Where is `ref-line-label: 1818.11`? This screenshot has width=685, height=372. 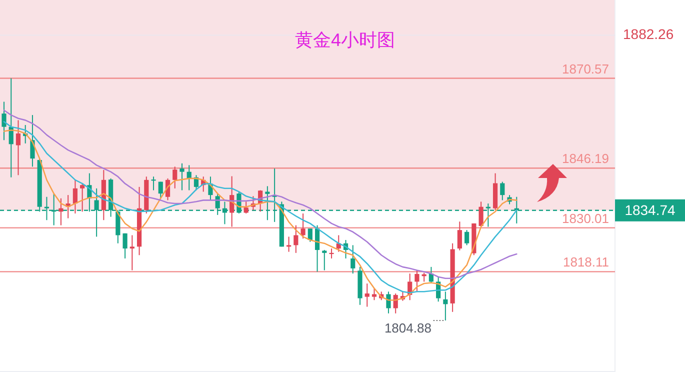 ref-line-label: 1818.11 is located at coordinates (585, 262).